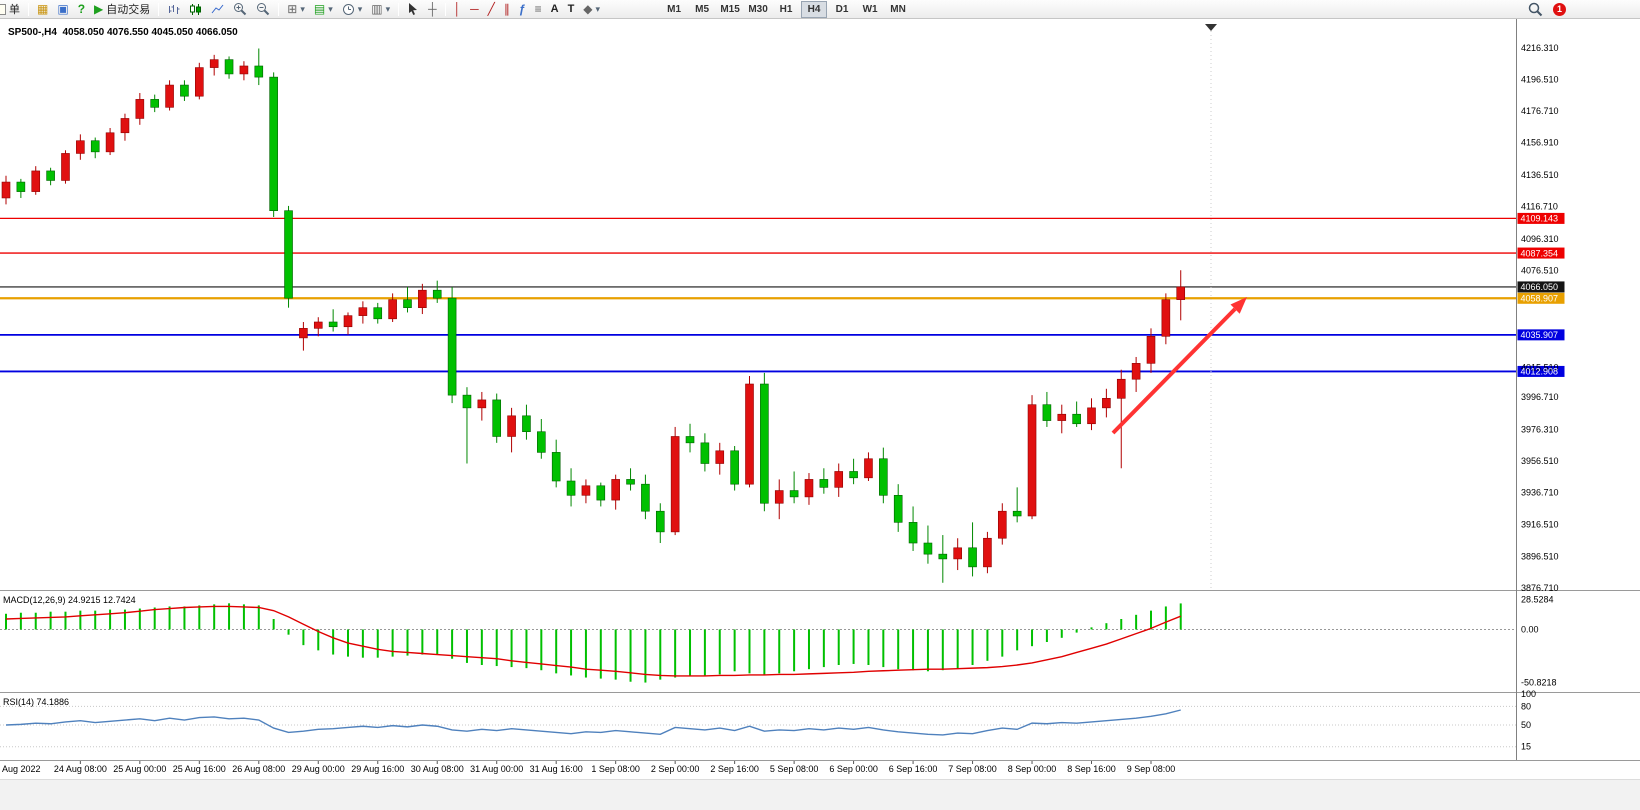  What do you see at coordinates (758, 9) in the screenshot?
I see `timeframe-m30: M30` at bounding box center [758, 9].